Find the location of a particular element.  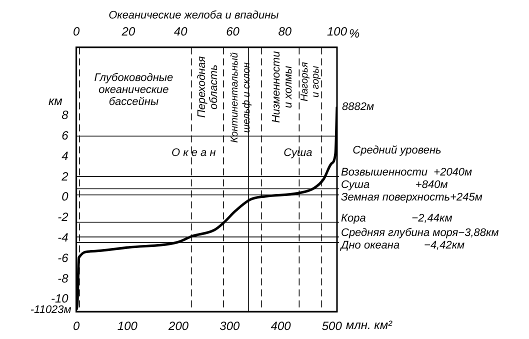

ref-line-label: Средняя глубина моря−3,88км is located at coordinates (420, 232).